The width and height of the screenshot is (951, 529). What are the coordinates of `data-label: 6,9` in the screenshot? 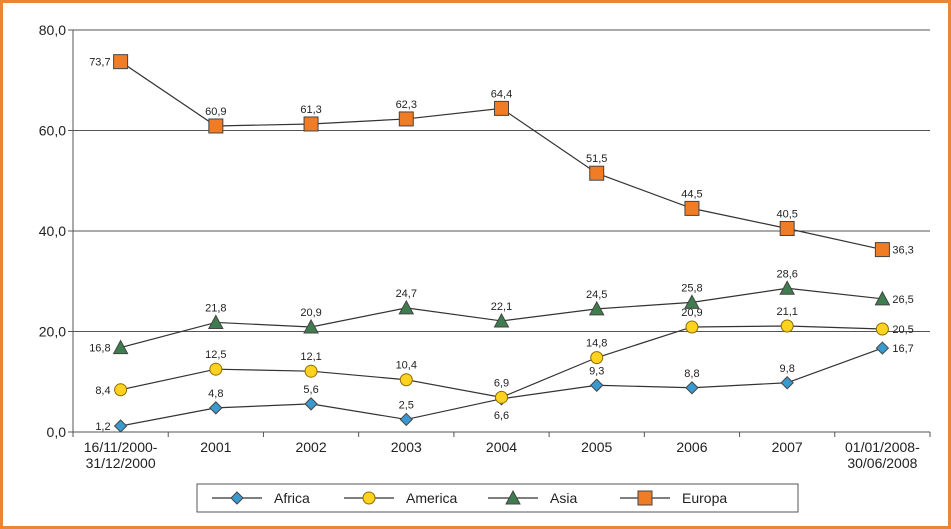 It's located at (501, 383).